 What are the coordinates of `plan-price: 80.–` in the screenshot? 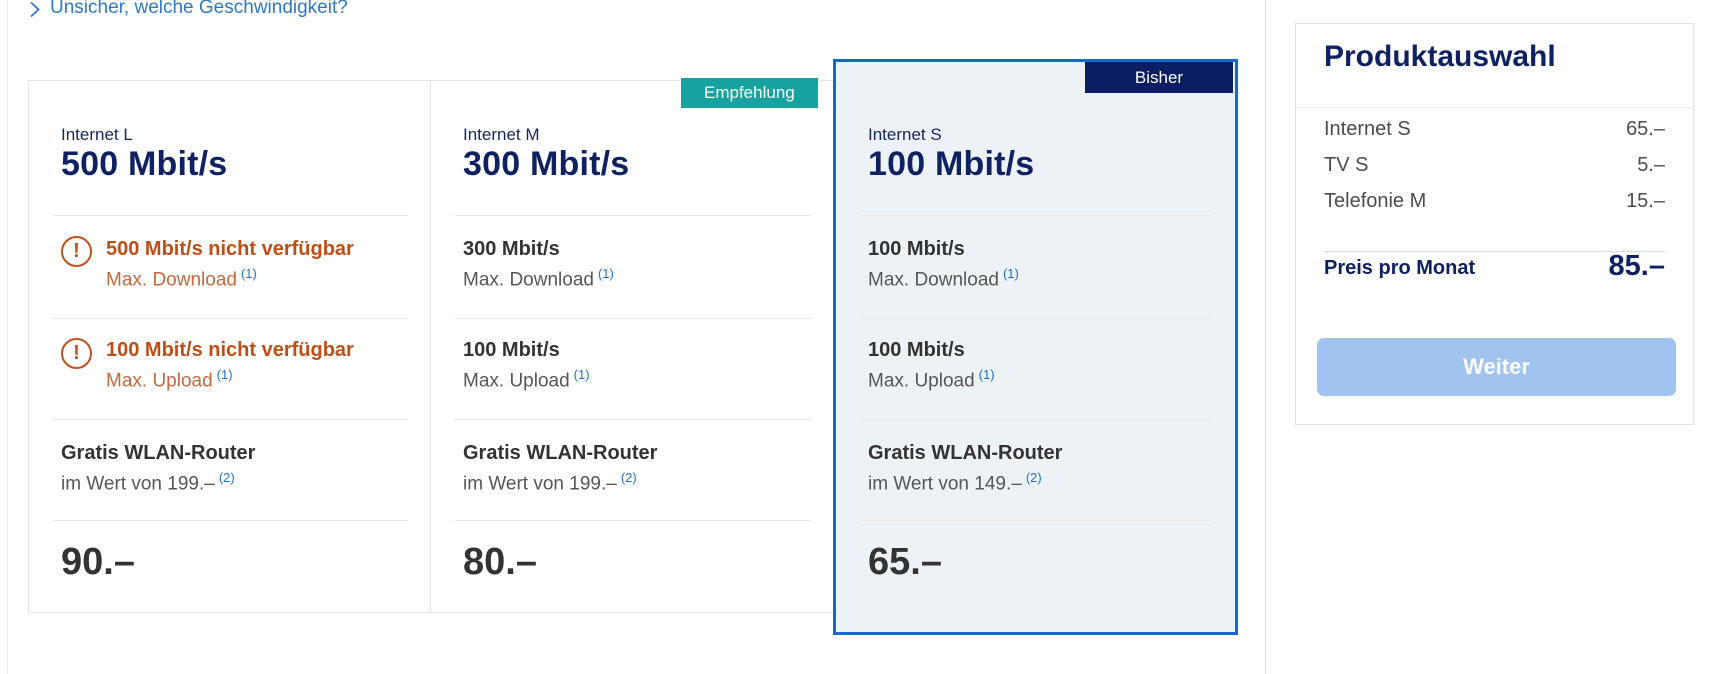 It's located at (500, 562).